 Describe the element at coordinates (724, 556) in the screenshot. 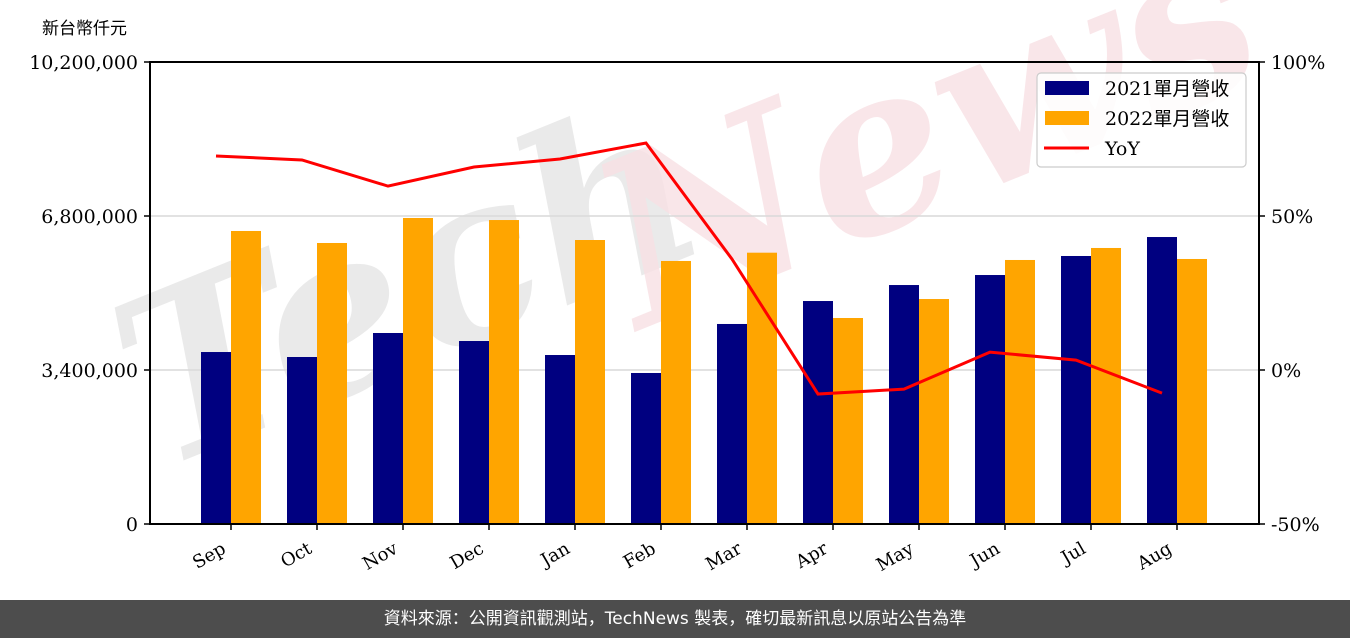

I see `x-tick-label: Mar` at that location.